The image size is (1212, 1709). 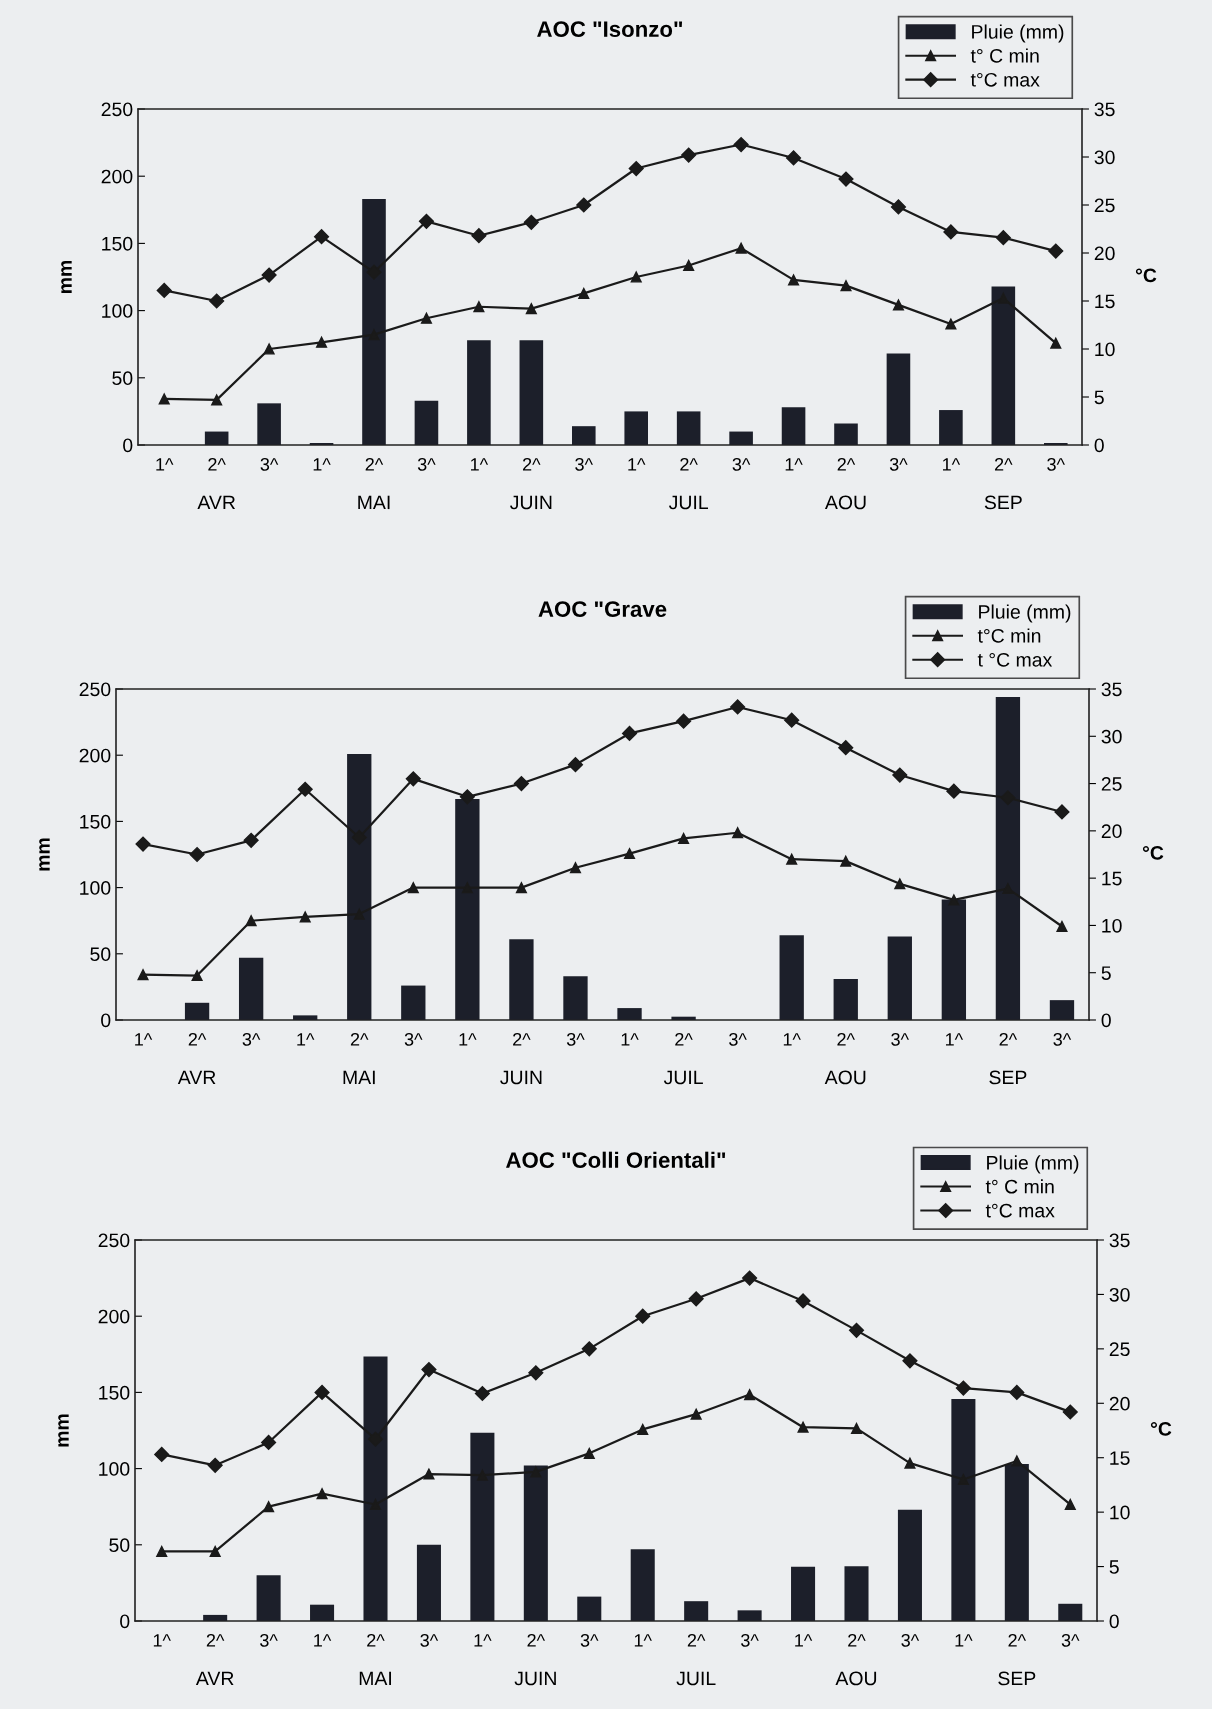 I want to click on chart-title: AOC "Colli Orientali", so click(x=616, y=1159).